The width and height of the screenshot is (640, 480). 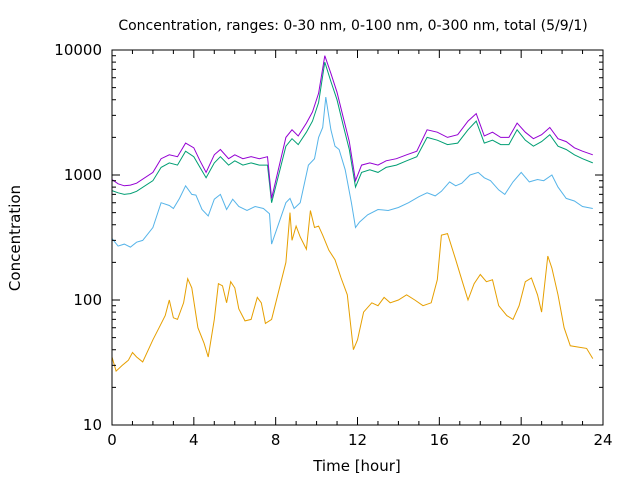 What do you see at coordinates (439, 440) in the screenshot?
I see `x-tick-label: 16` at bounding box center [439, 440].